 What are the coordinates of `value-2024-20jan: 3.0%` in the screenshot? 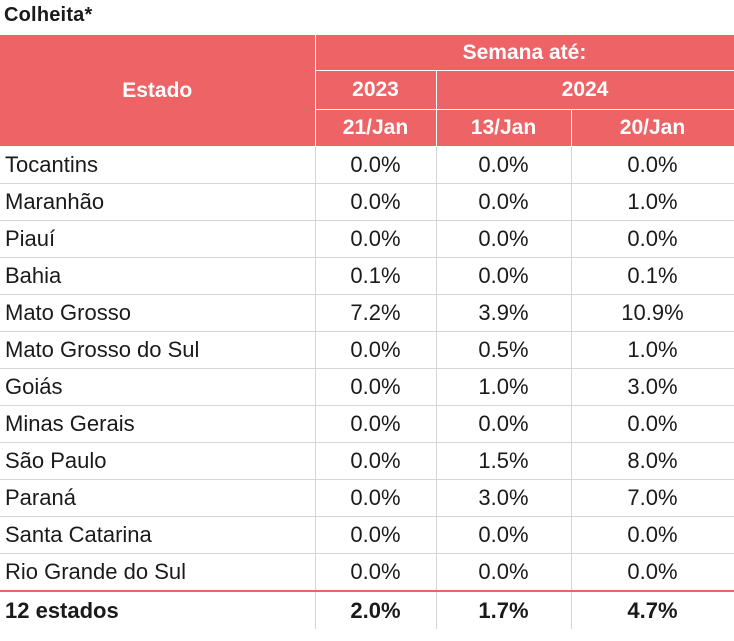 It's located at (652, 387).